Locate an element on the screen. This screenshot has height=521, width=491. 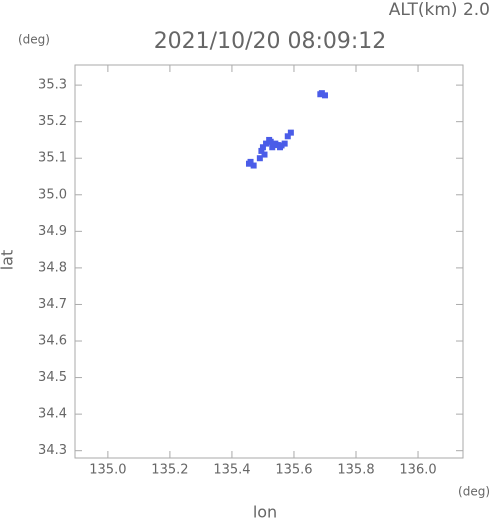
y-tick-label: 35.0 is located at coordinates (52, 194).